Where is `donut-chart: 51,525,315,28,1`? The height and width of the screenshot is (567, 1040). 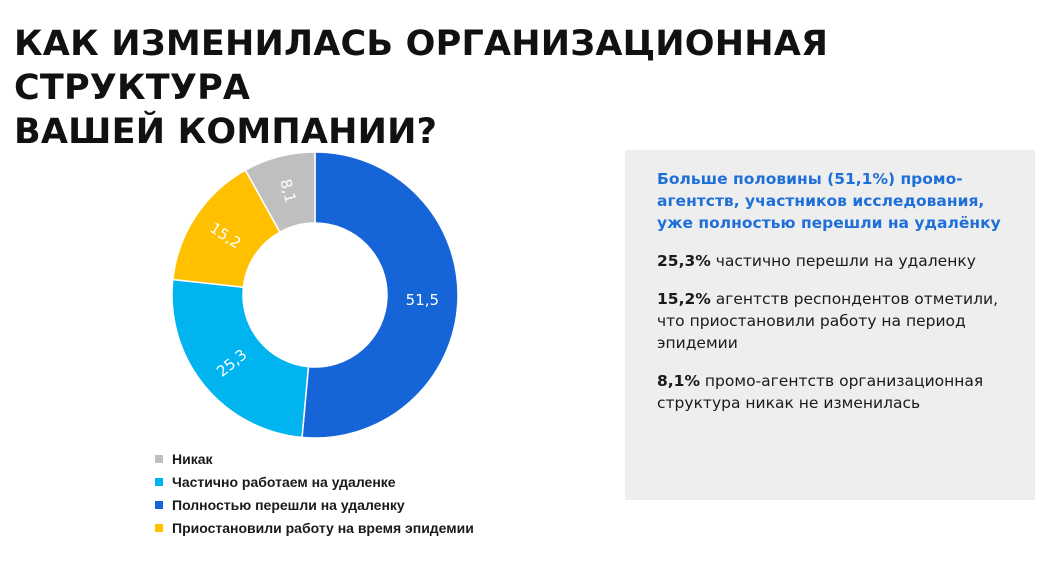
donut-chart: 51,525,315,28,1 is located at coordinates (315, 295).